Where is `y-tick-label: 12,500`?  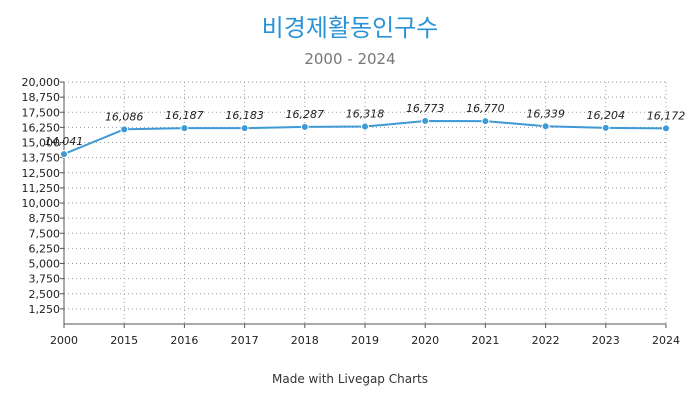 y-tick-label: 12,500 is located at coordinates (41, 173).